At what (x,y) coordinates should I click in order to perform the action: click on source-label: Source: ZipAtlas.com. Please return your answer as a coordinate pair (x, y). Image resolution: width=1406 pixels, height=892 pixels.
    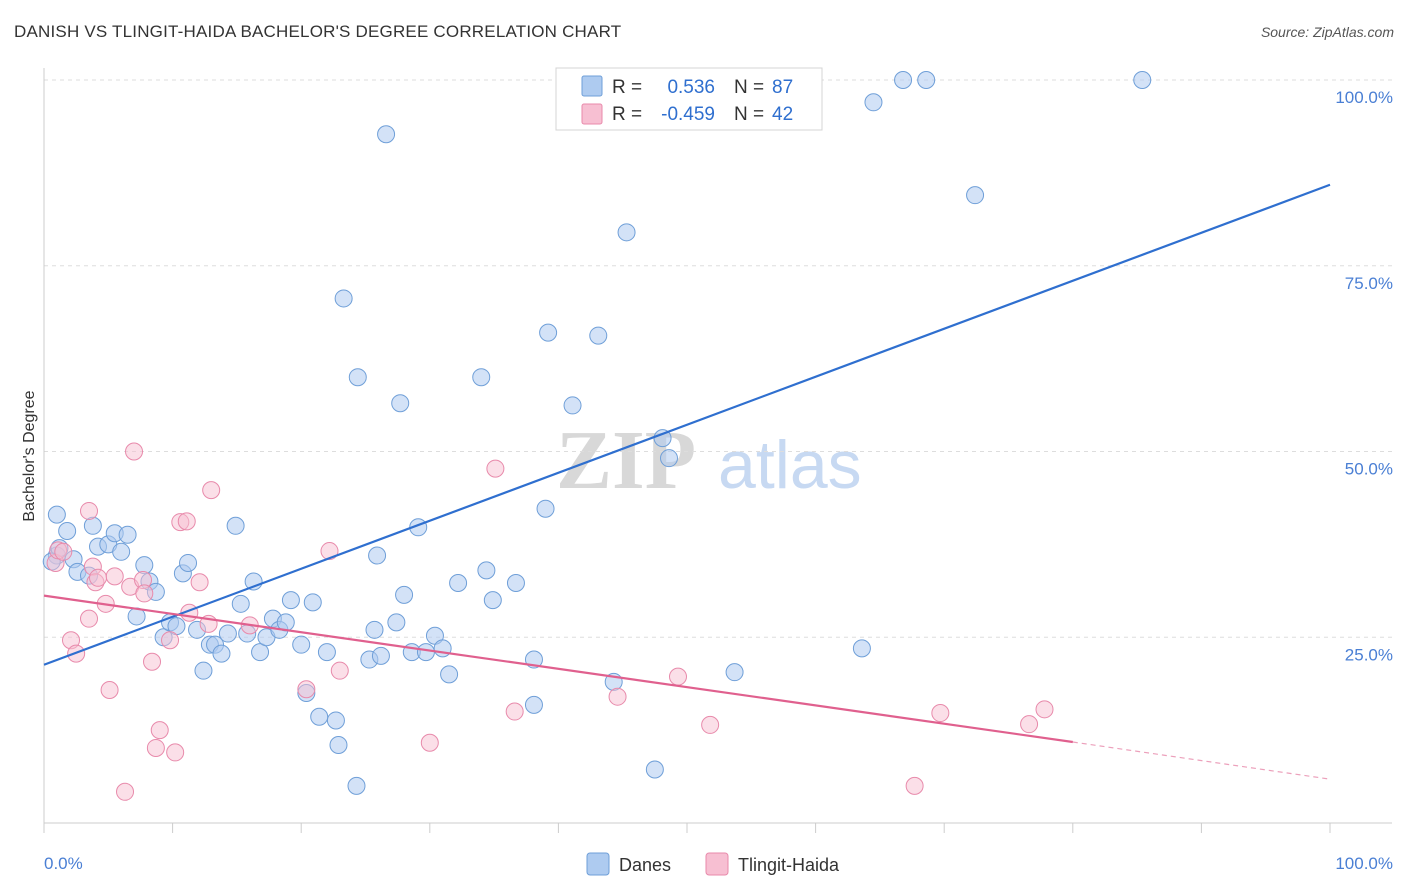
    Looking at the image, I should click on (1327, 32).